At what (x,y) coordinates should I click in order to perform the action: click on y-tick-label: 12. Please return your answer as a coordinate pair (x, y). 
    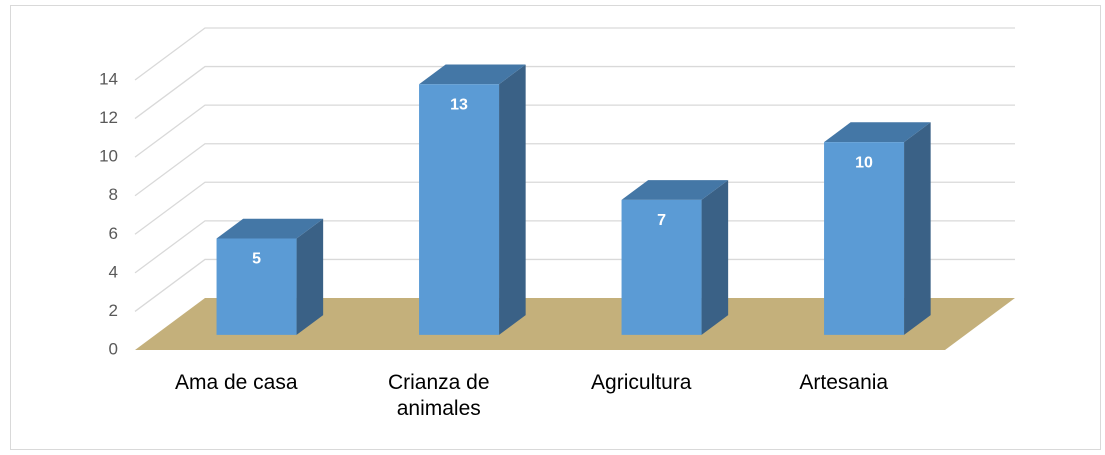
    Looking at the image, I should click on (108, 117).